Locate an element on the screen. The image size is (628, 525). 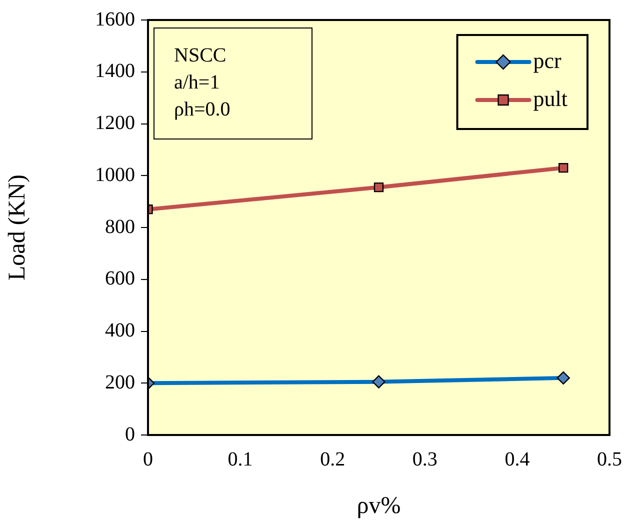
legend-label: pult is located at coordinates (550, 98).